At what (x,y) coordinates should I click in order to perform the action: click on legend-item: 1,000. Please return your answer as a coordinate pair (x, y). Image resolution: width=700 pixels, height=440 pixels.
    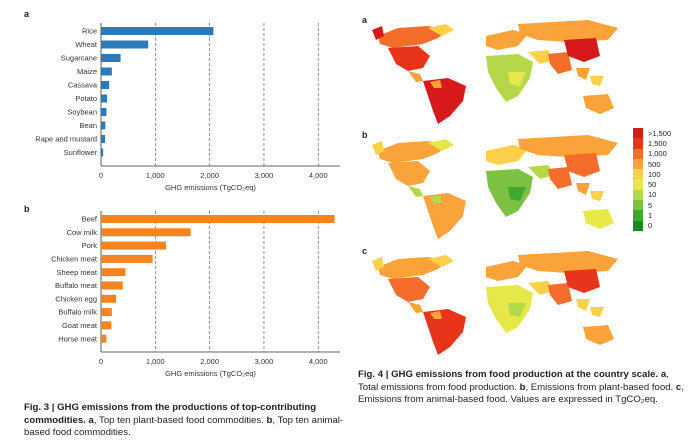
    Looking at the image, I should click on (652, 153).